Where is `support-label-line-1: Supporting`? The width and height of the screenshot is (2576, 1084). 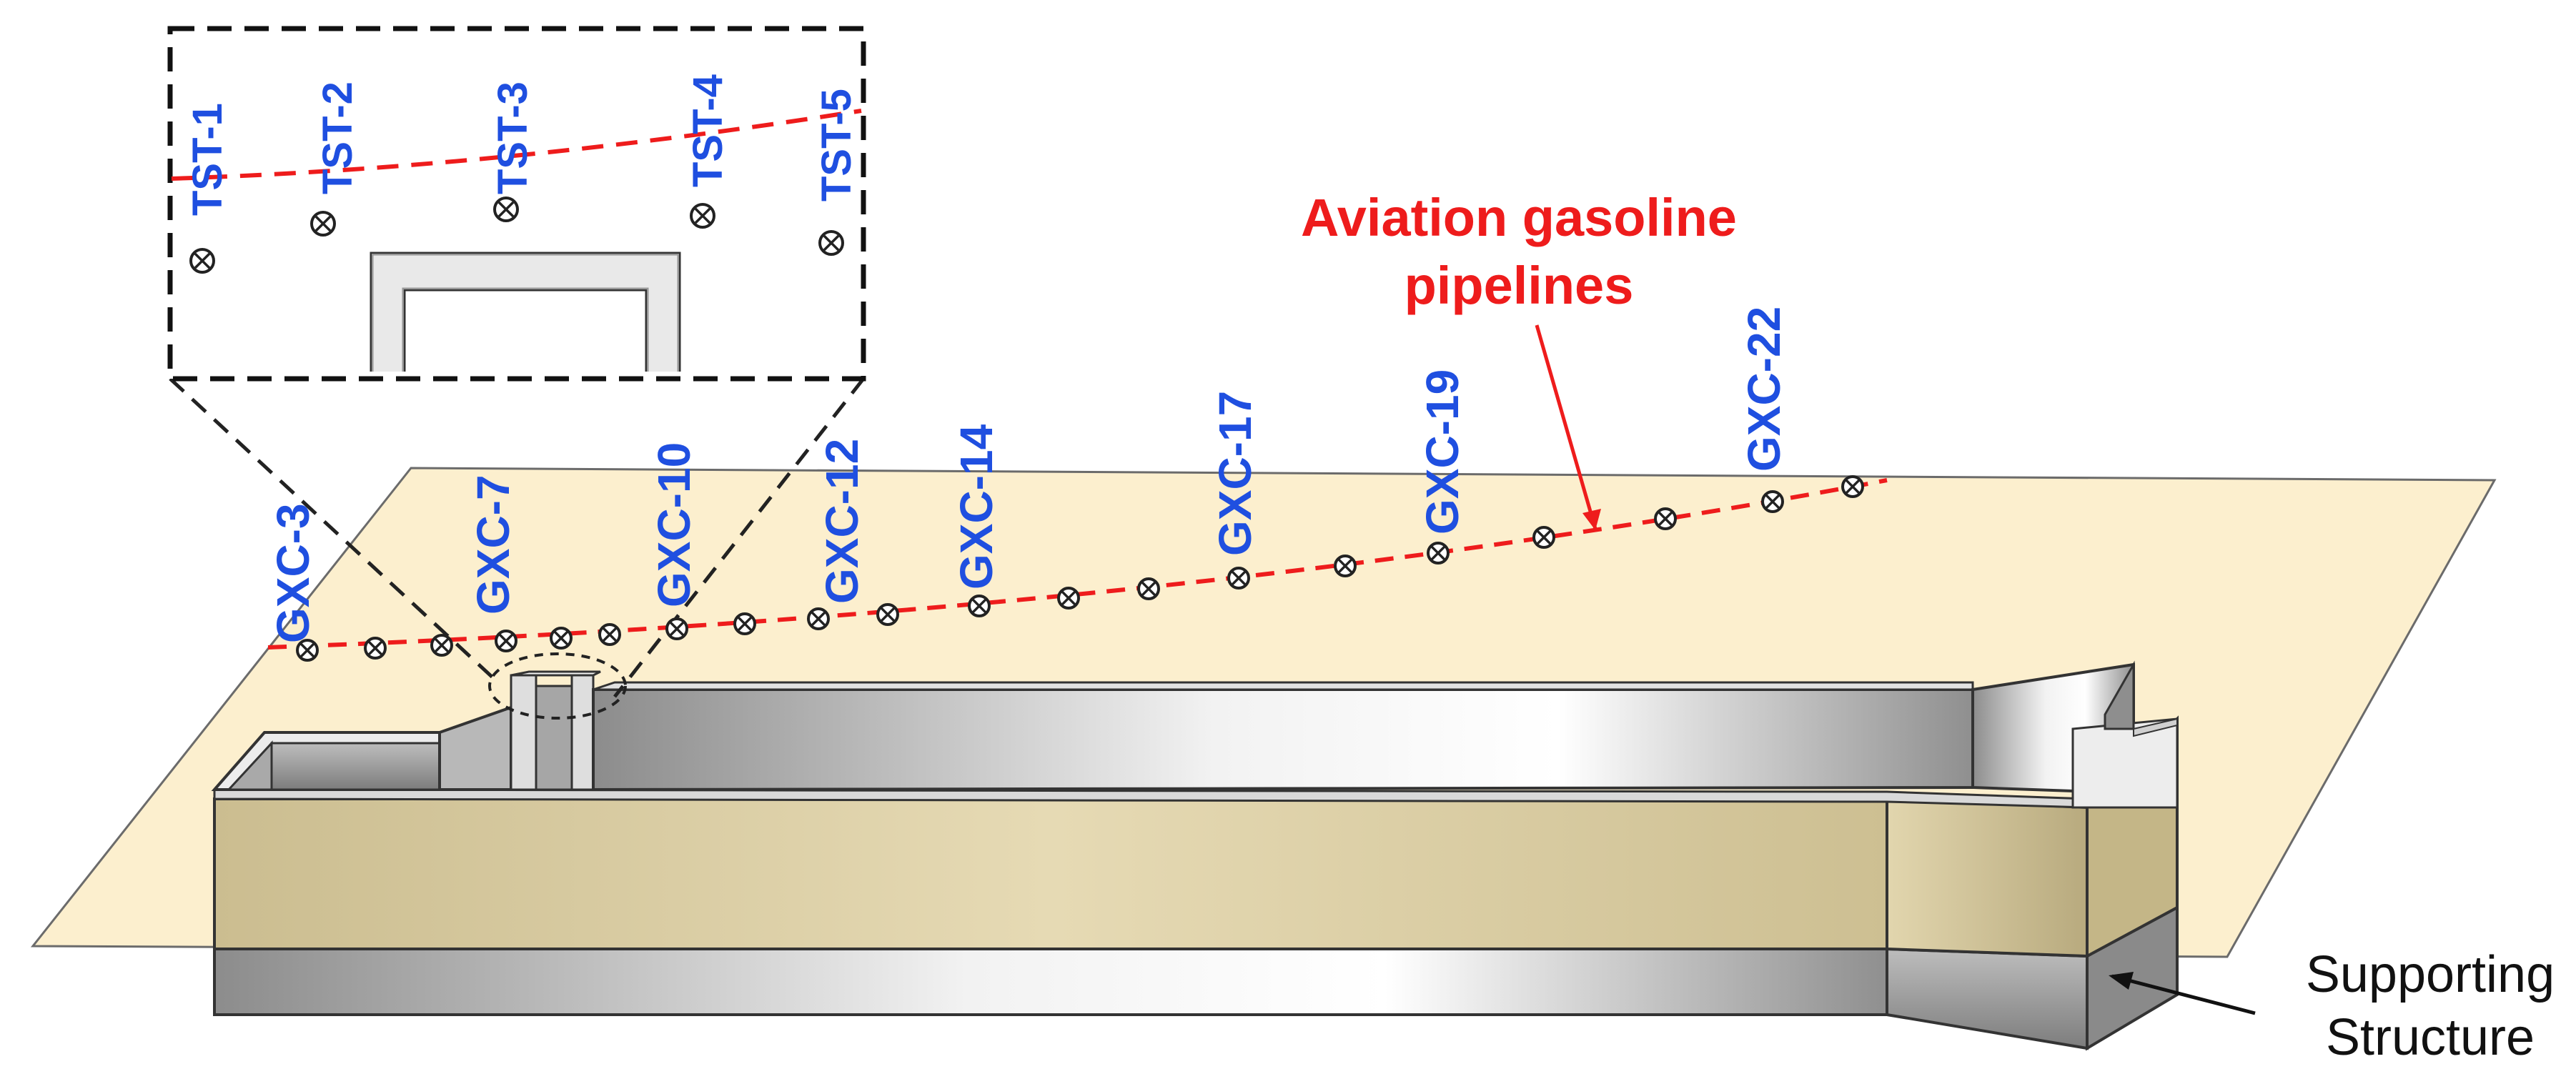
support-label-line-1: Supporting is located at coordinates (2431, 974).